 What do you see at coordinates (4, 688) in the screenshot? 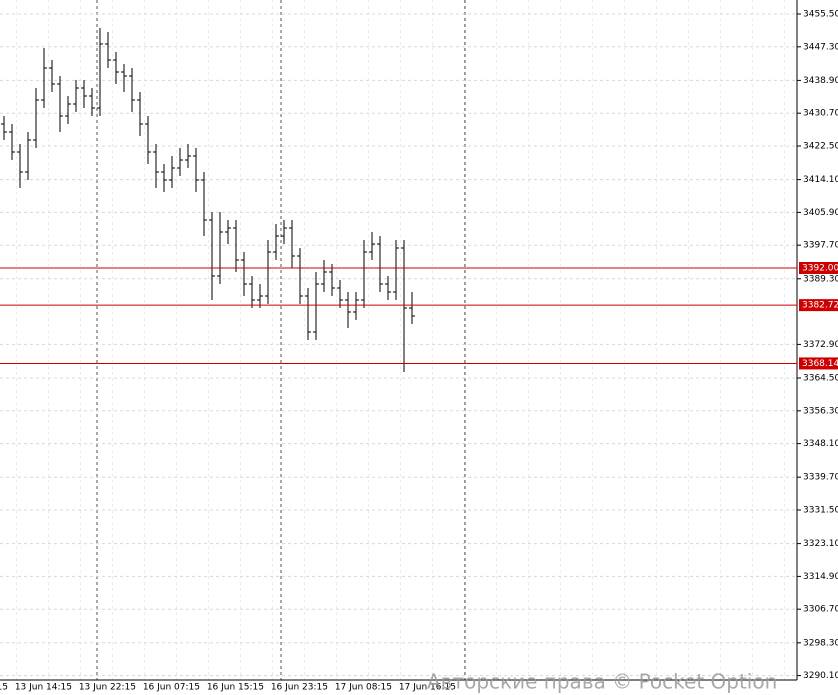
I see `x-tick-label: 15` at bounding box center [4, 688].